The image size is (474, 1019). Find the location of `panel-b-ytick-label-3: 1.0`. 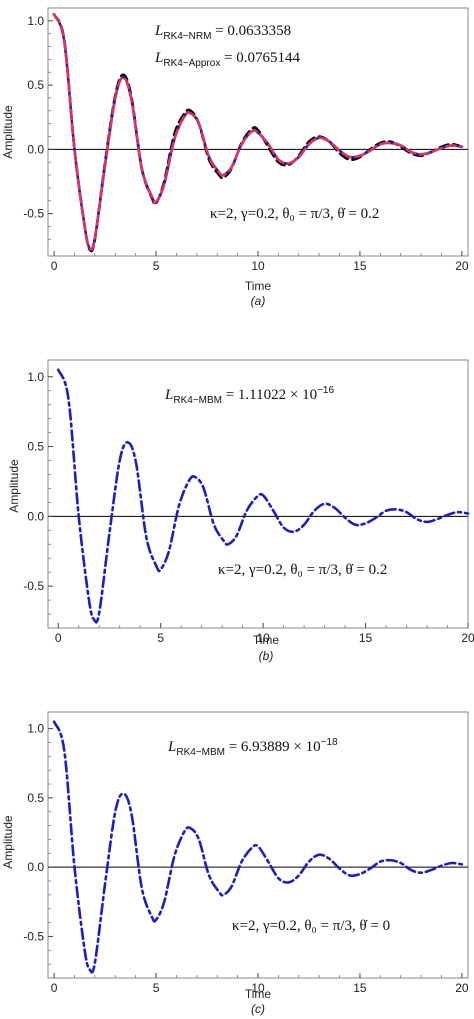

panel-b-ytick-label-3: 1.0 is located at coordinates (35, 377).